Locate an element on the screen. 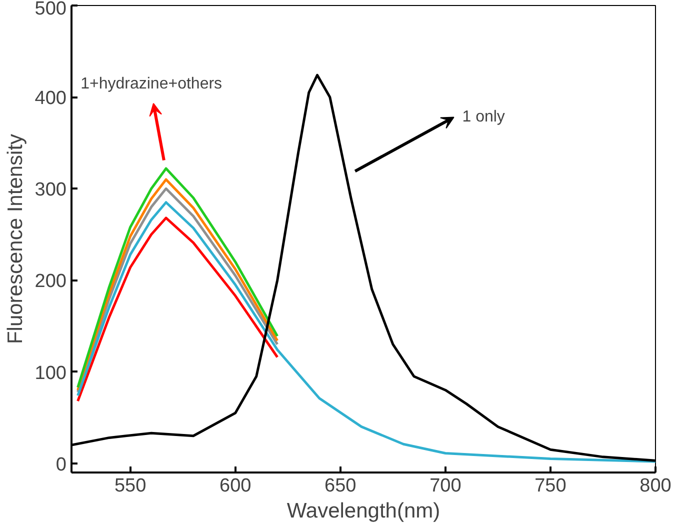 Image resolution: width=681 pixels, height=530 pixels. y-tick-label: 100 is located at coordinates (50, 373).